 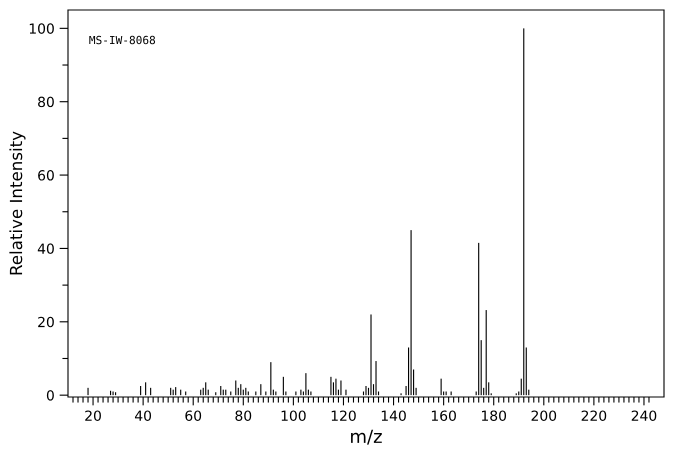 I want to click on y-tick-label: 20, so click(x=46, y=322).